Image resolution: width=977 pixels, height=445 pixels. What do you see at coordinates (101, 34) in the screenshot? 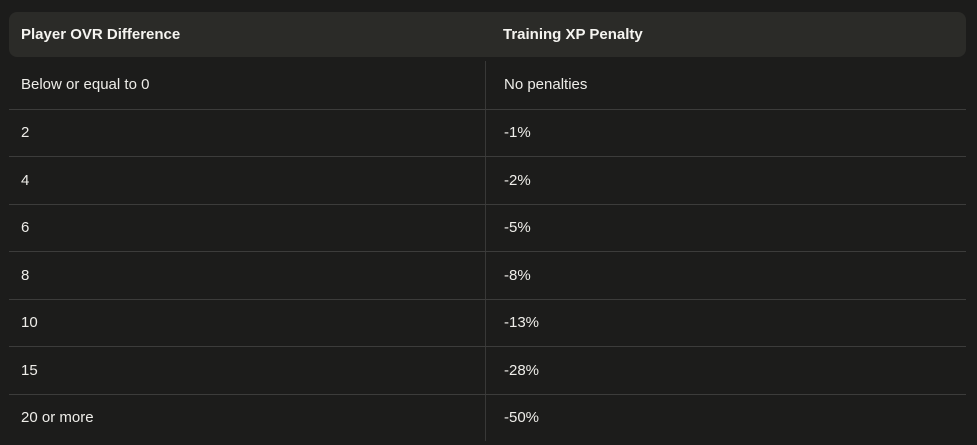
I see `header-ovr-difference: Player OVR Difference` at bounding box center [101, 34].